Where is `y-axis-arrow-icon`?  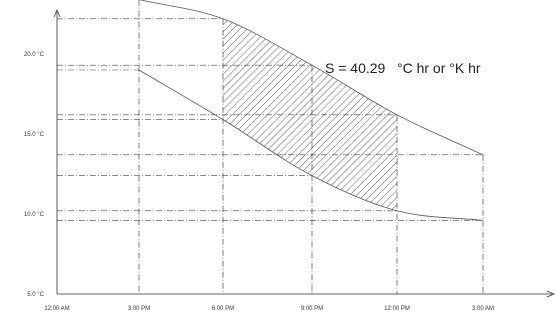 y-axis-arrow-icon is located at coordinates (57, 13).